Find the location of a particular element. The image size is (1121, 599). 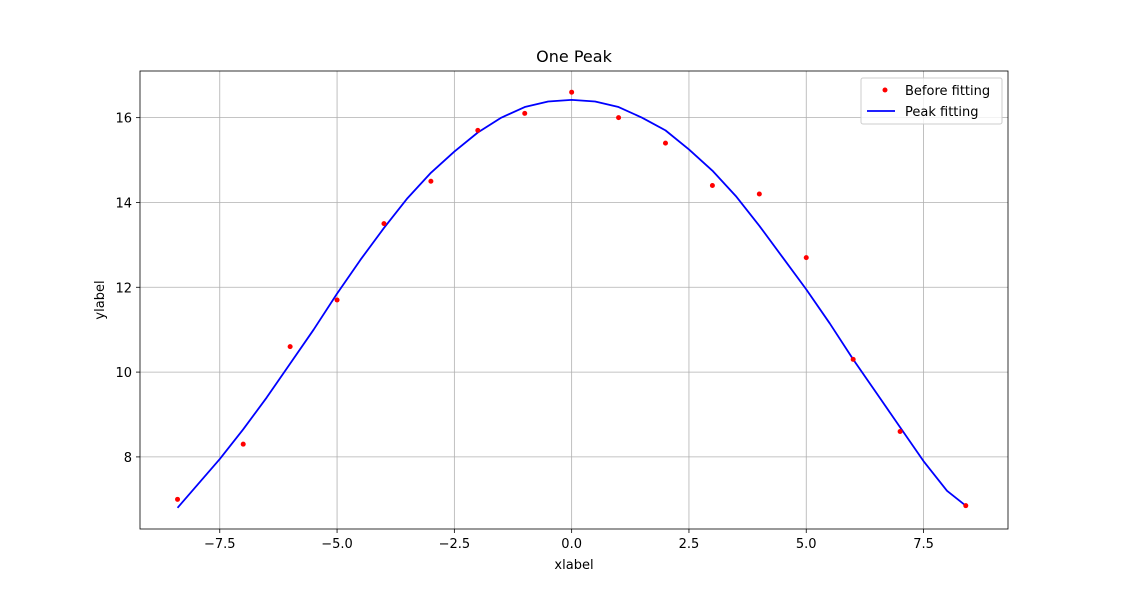

x-tick-label: 2.5 is located at coordinates (689, 544).